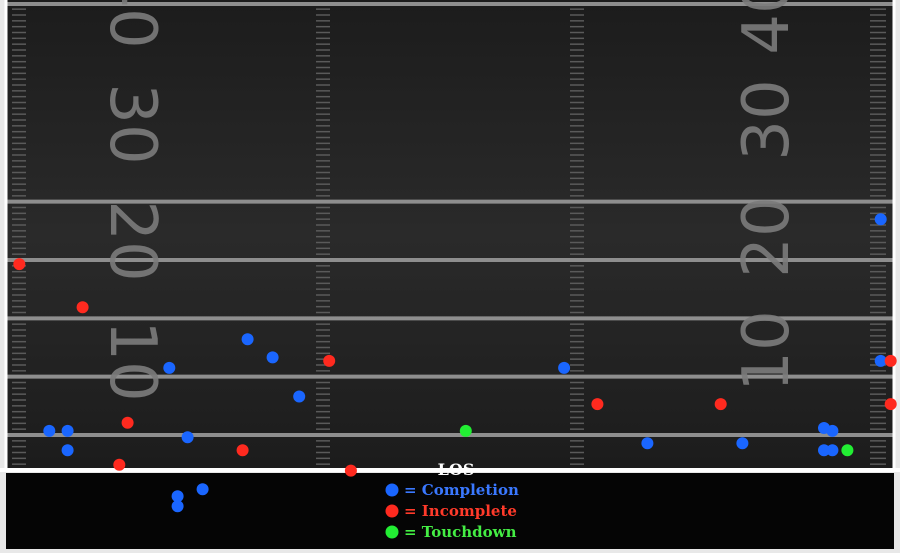  Describe the element at coordinates (767, 119) in the screenshot. I see `yard-number-right-30: 30` at that location.